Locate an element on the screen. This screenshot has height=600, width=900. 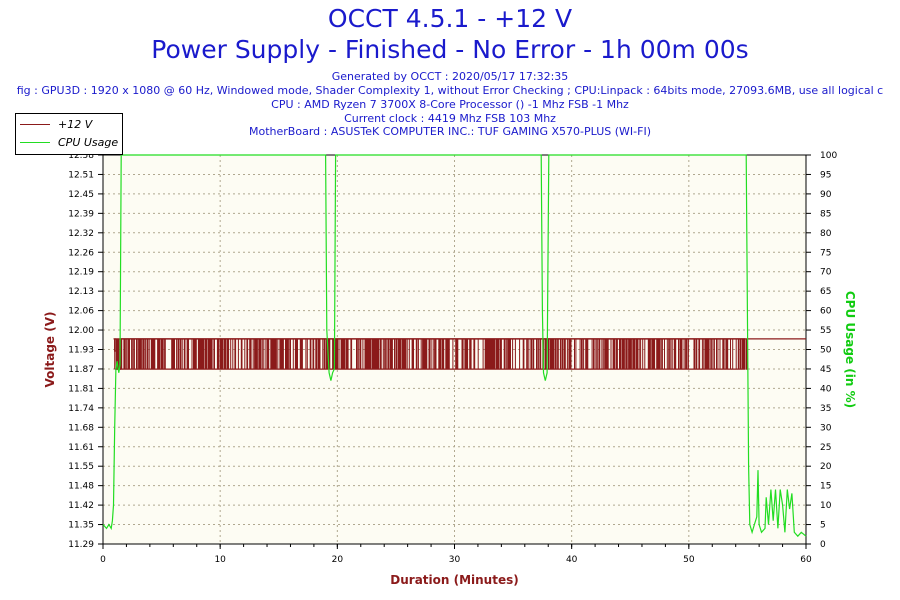
chart-title: OCCT 4.5.1 - +12 V is located at coordinates (450, 18).